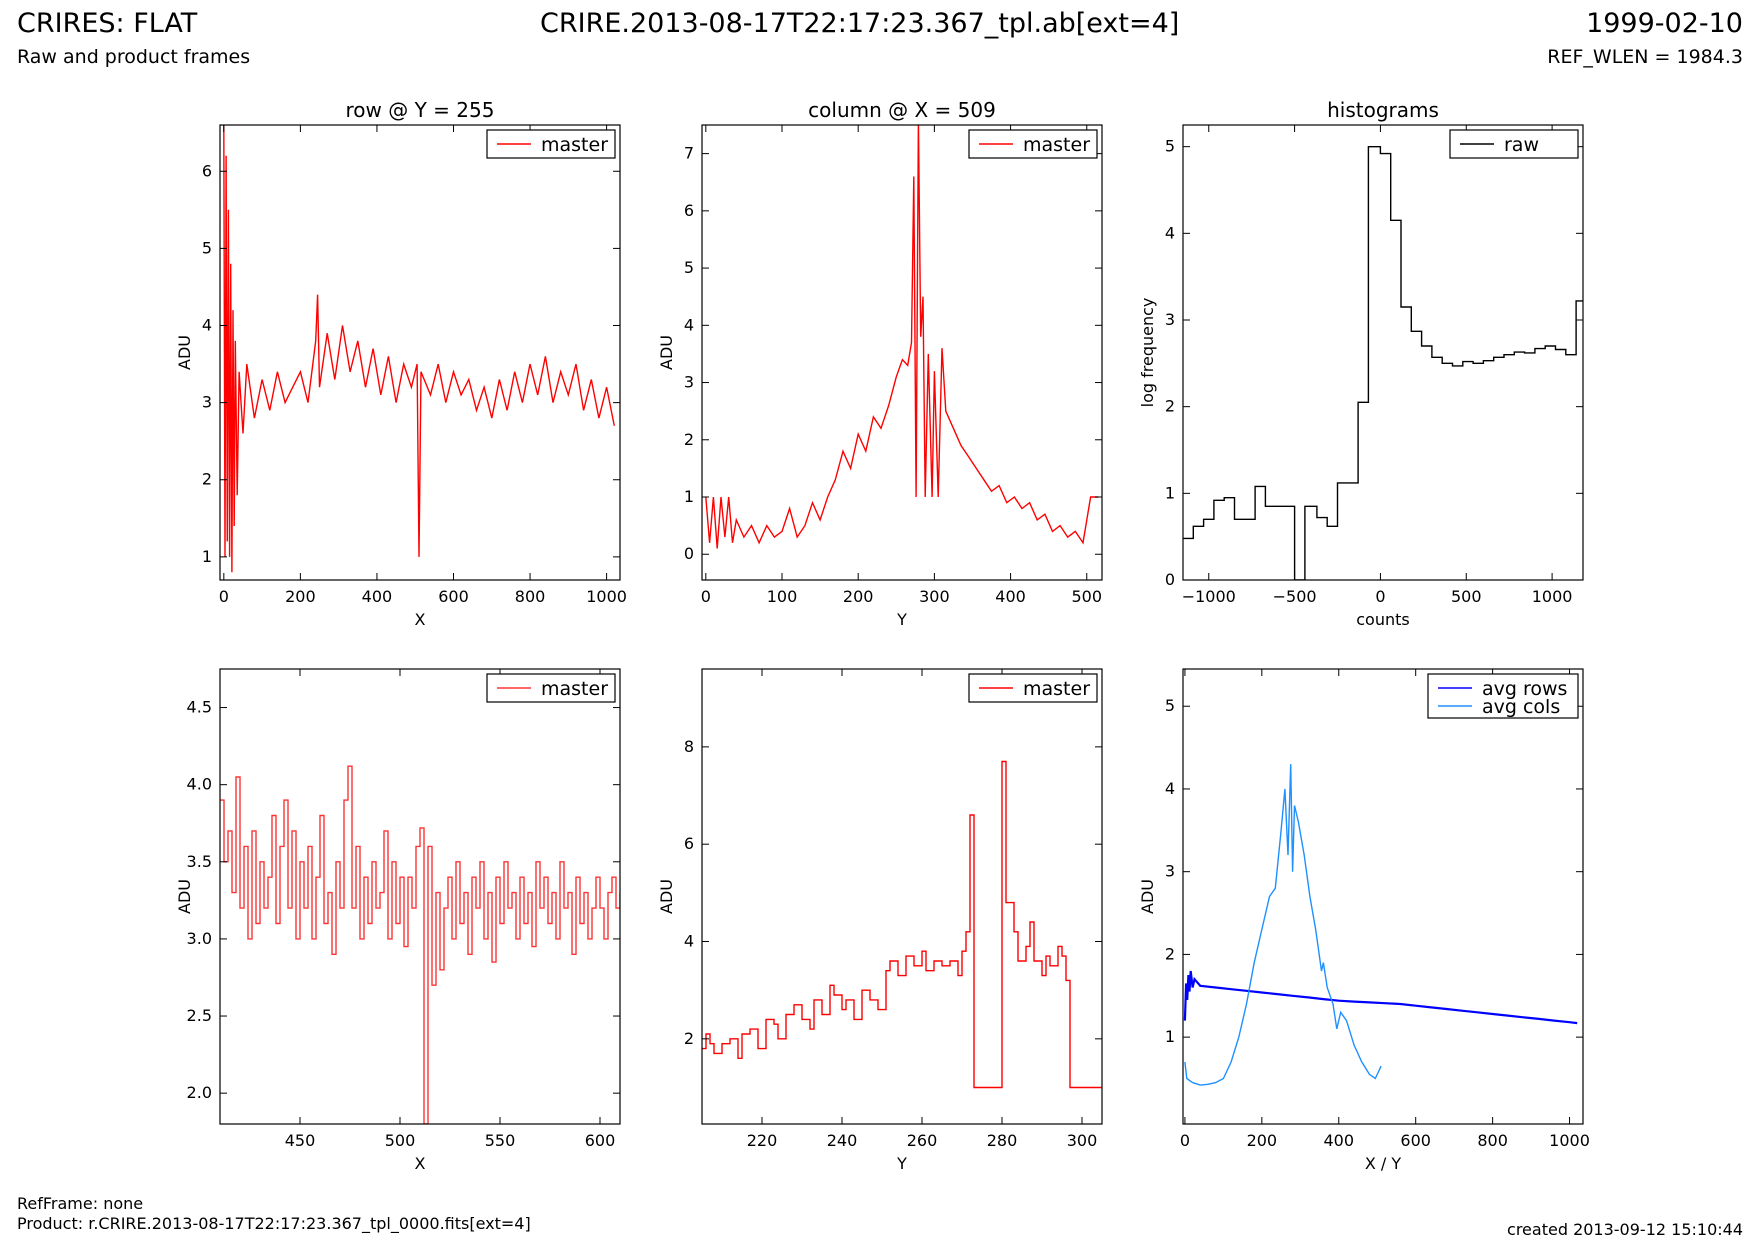  Describe the element at coordinates (199, 938) in the screenshot. I see `y-tick-label: 3.0` at that location.